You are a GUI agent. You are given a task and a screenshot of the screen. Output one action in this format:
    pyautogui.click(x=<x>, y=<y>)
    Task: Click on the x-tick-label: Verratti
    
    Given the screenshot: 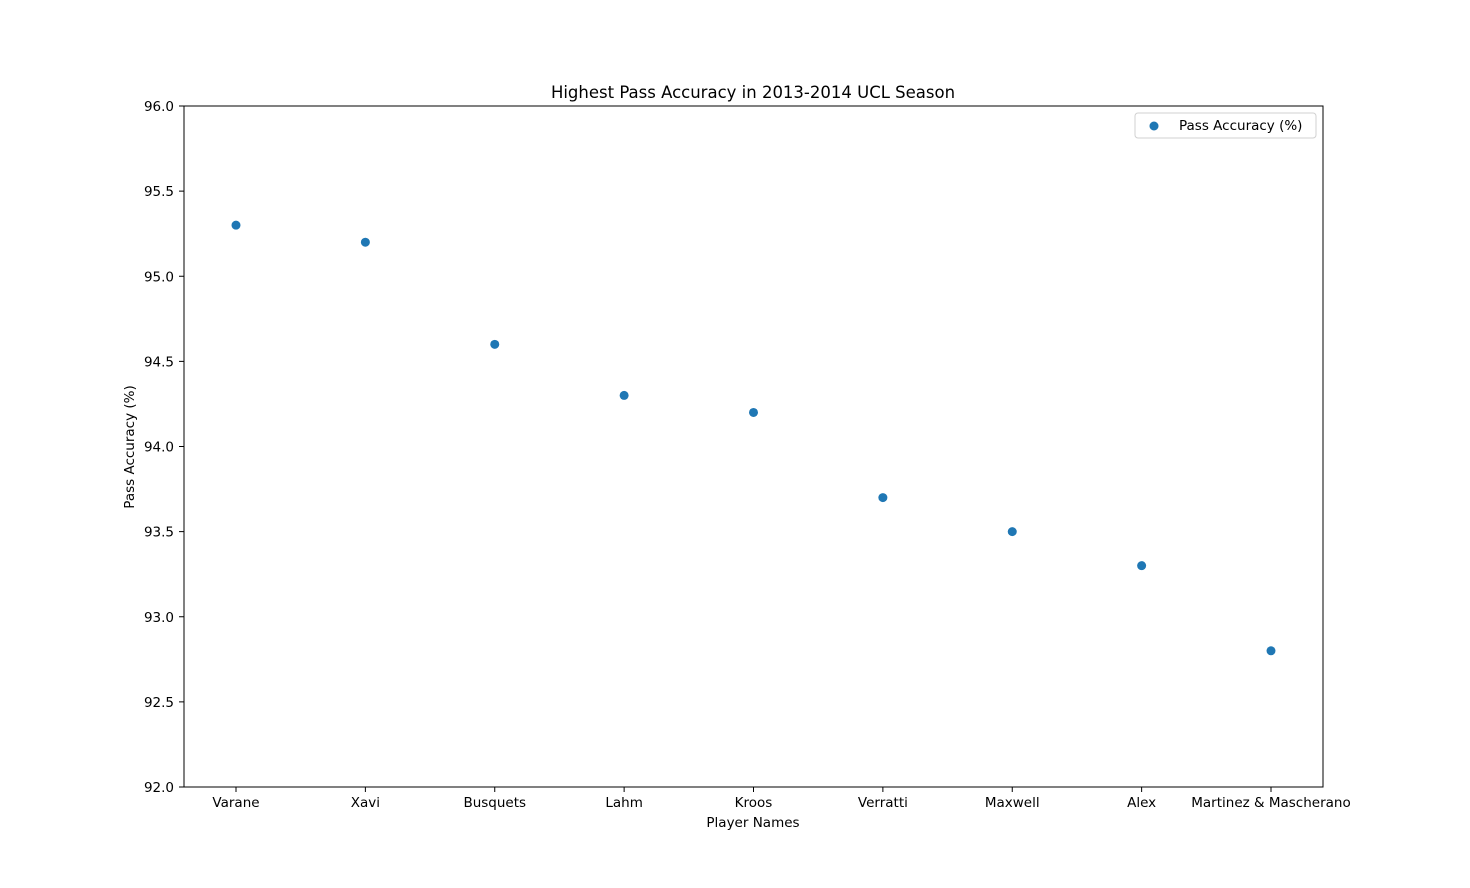 What is the action you would take?
    pyautogui.click(x=883, y=803)
    